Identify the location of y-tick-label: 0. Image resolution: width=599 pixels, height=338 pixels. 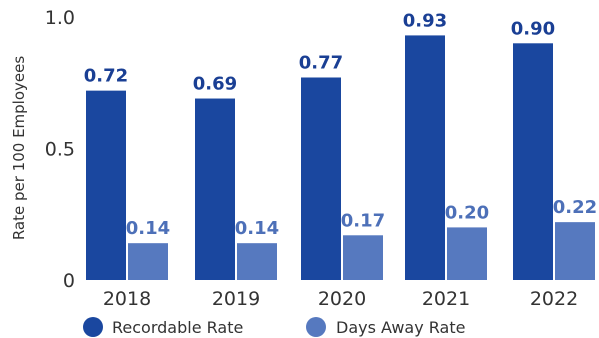
(69, 281).